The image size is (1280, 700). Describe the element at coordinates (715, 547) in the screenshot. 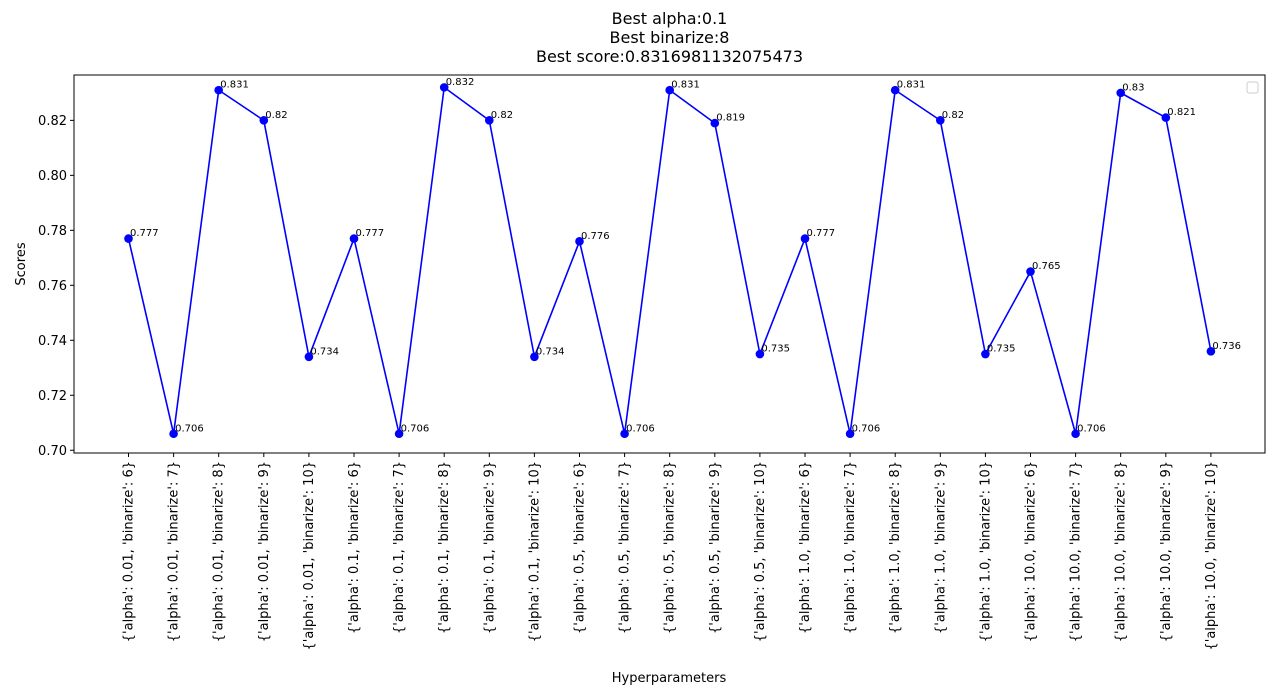

I see `x-tick-label: {'alpha': 0.5, 'binarize': 9}` at that location.